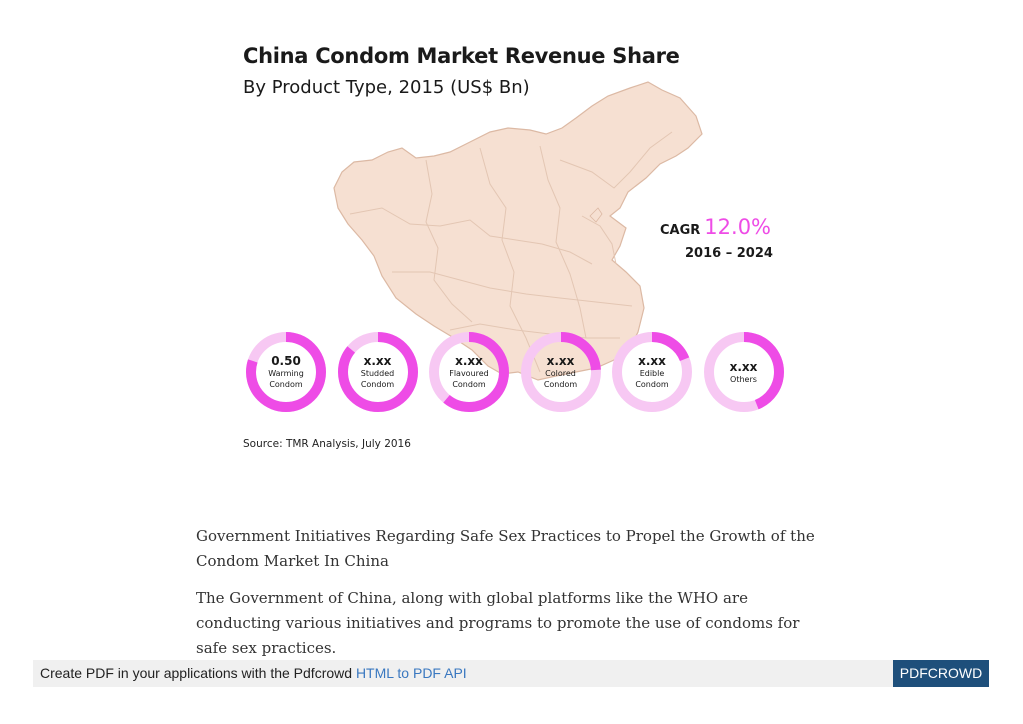 This screenshot has height=724, width=1023. I want to click on donut-label: x.xx Edible Condom, so click(652, 372).